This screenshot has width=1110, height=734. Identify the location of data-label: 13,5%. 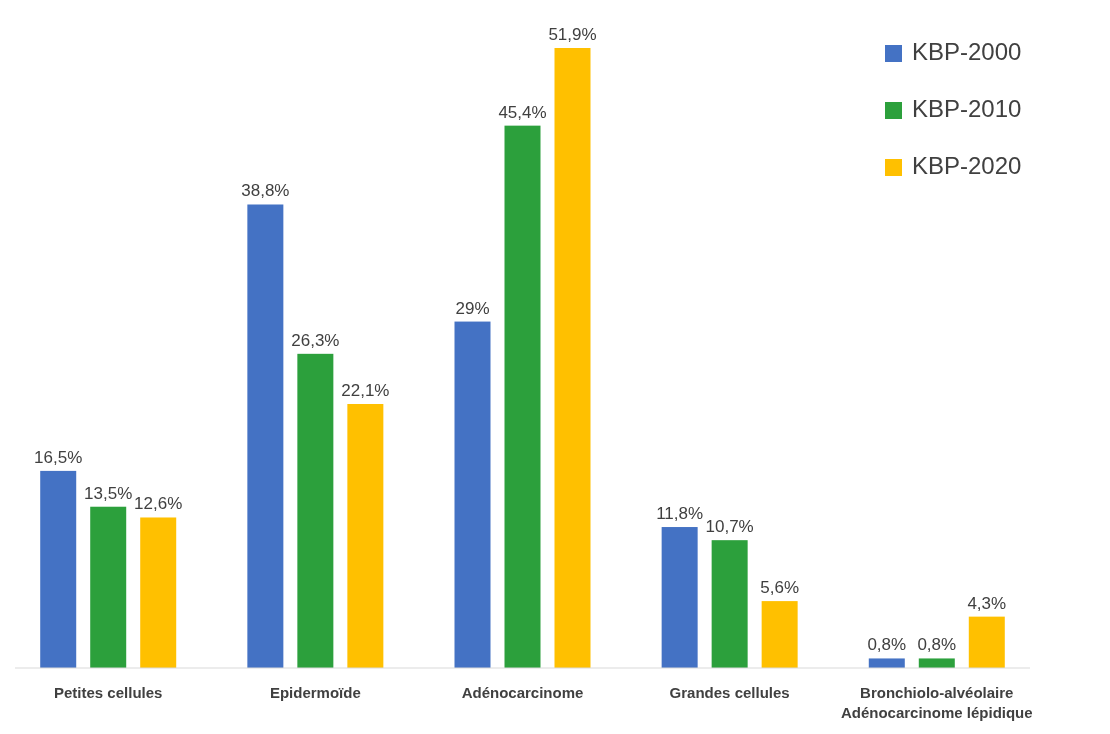
(108, 493).